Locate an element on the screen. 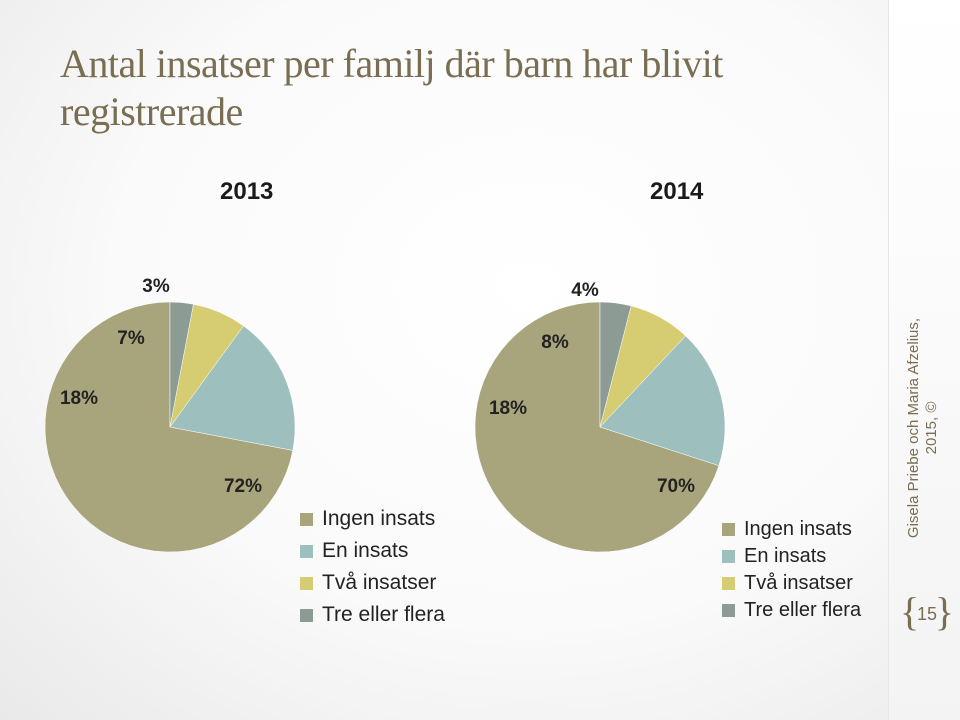 The image size is (960, 720). slide-number: { 15 } is located at coordinates (927, 614).